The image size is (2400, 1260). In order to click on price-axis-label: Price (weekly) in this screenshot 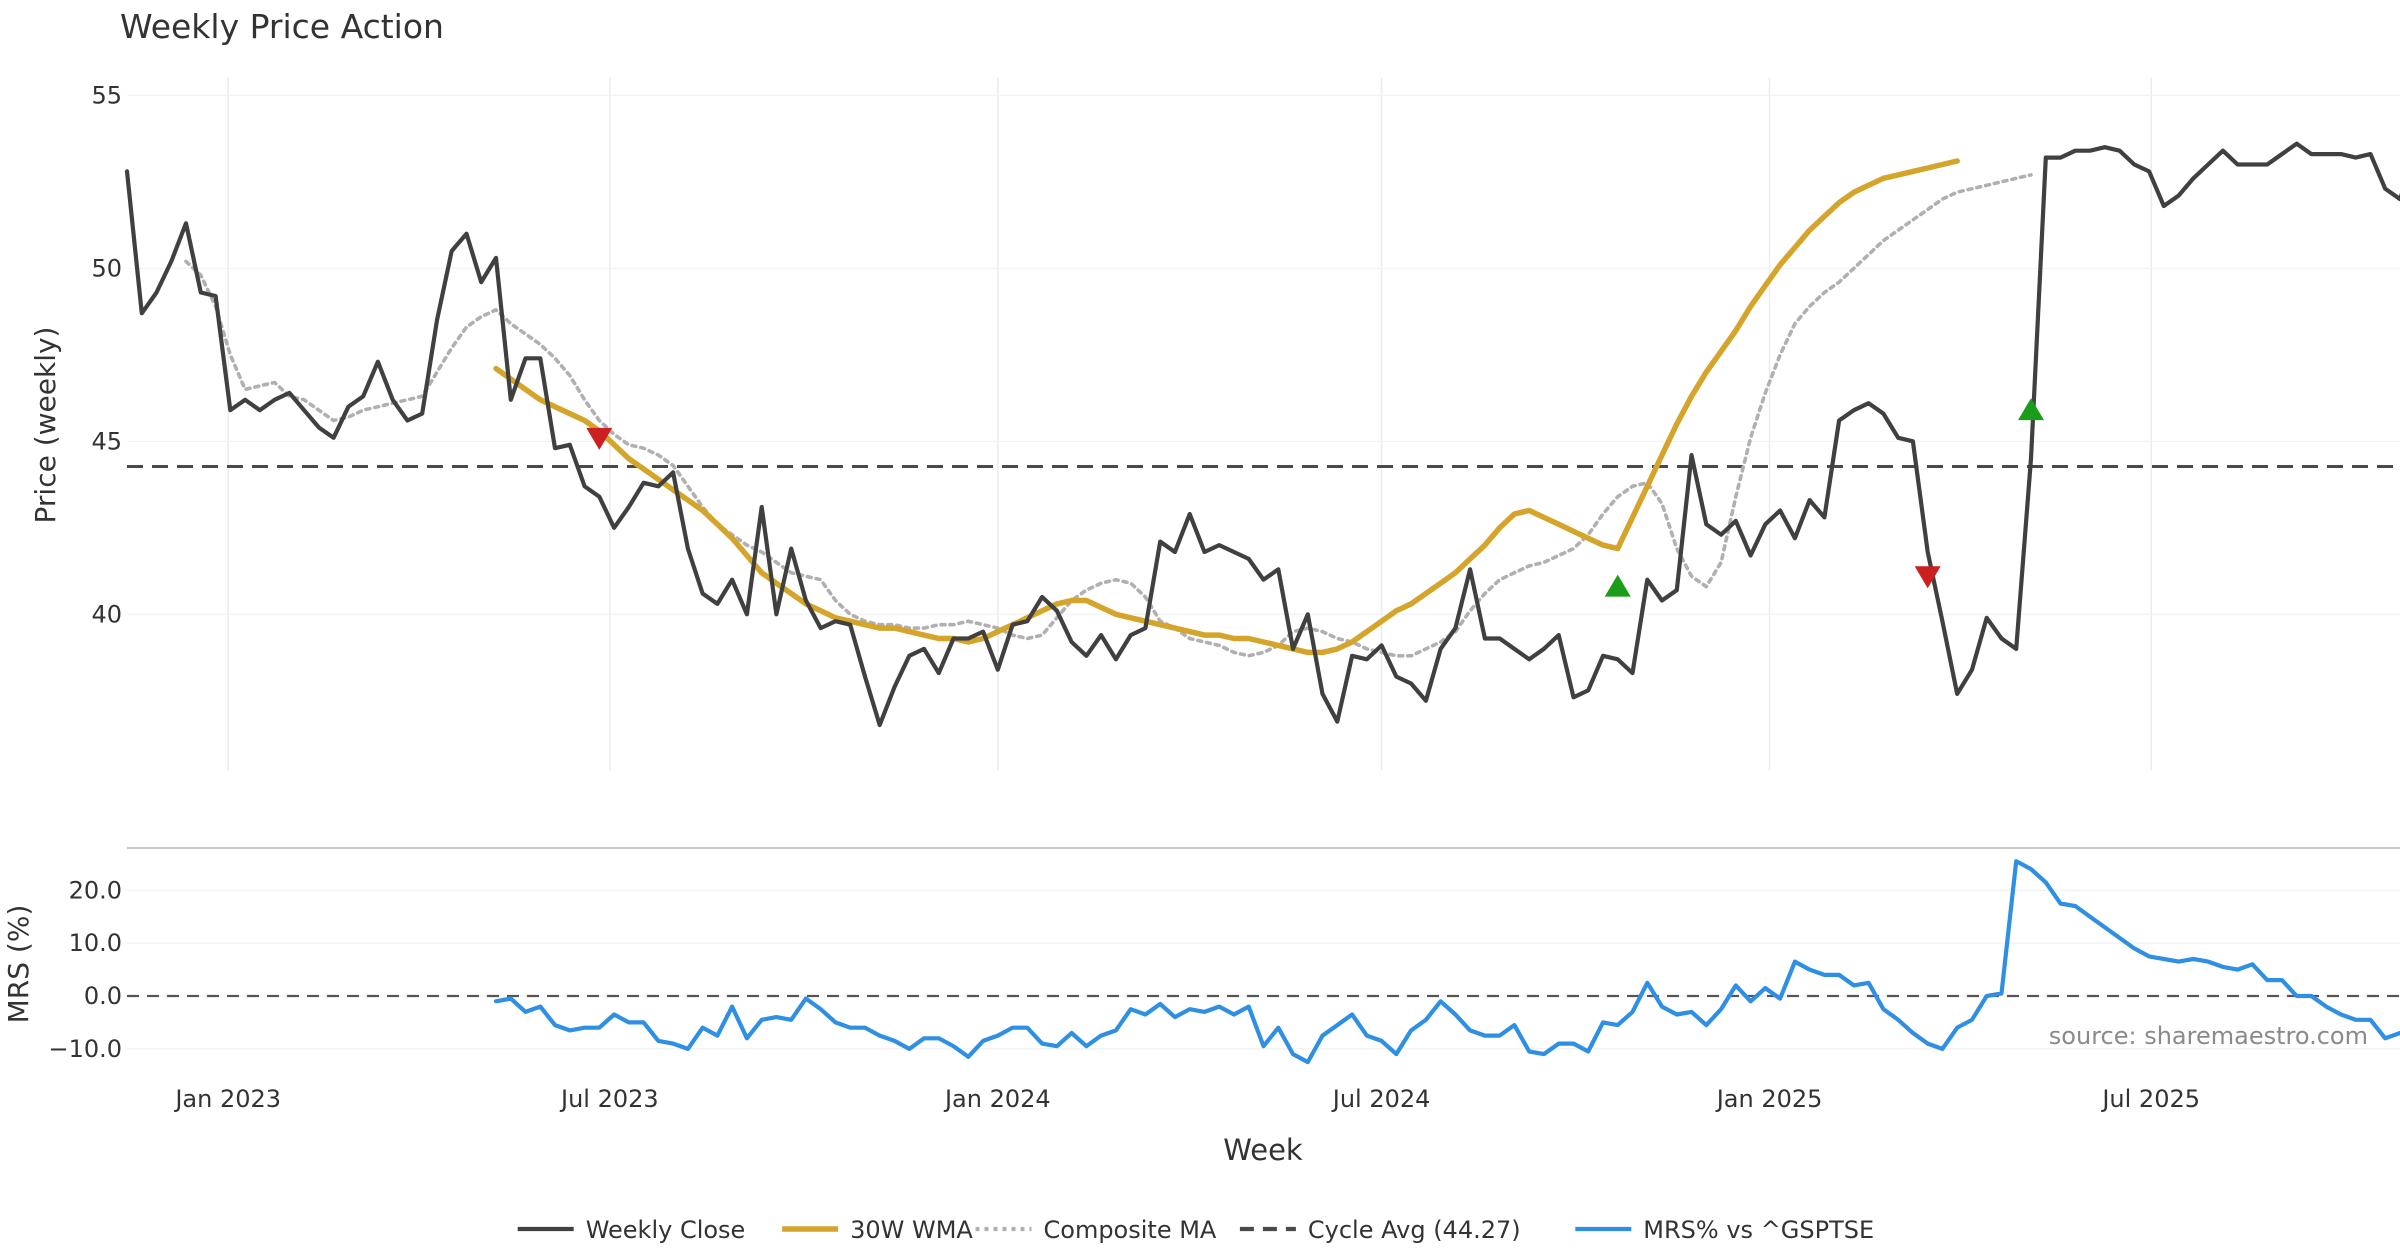, I will do `click(45, 425)`.